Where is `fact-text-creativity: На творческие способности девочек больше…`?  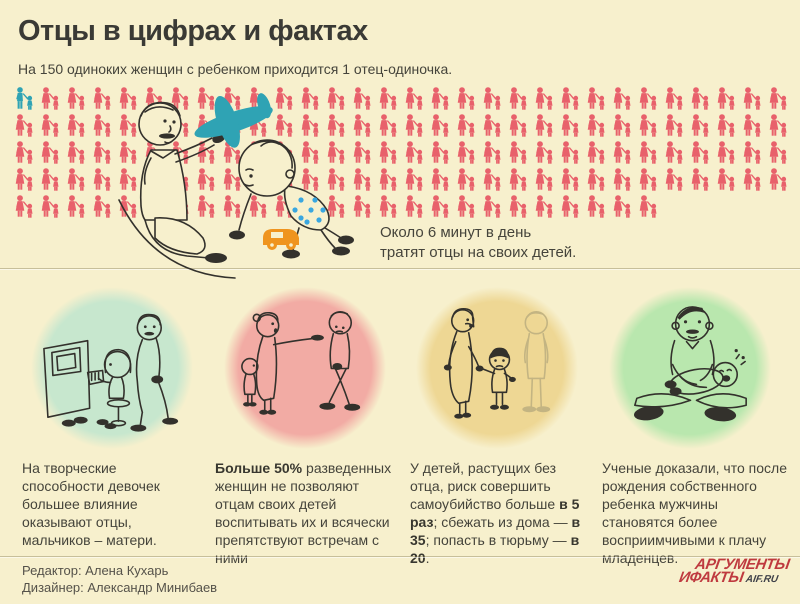 fact-text-creativity: На творческие способности девочек больше… is located at coordinates (91, 504).